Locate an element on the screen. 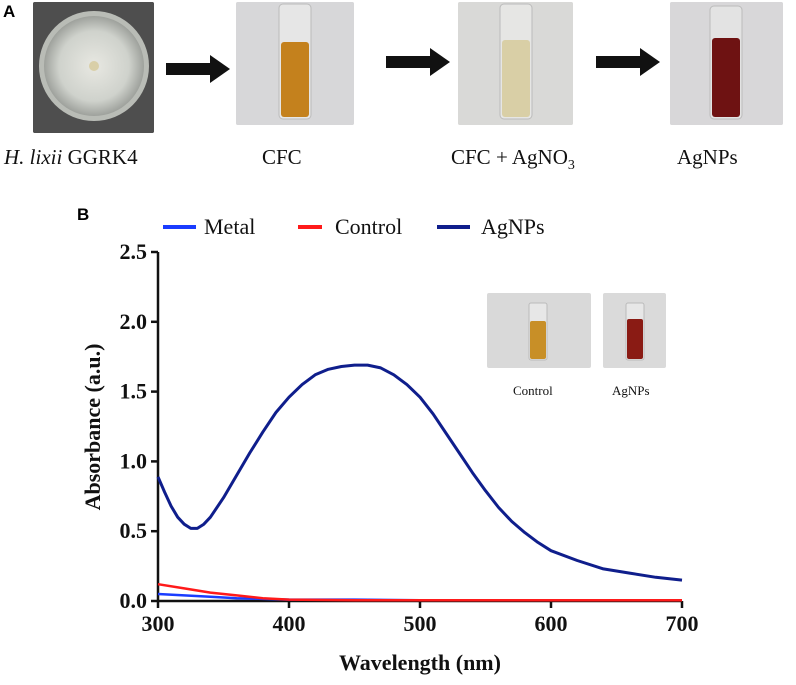 Image resolution: width=796 pixels, height=685 pixels. y-tick-label-1: 0.5 is located at coordinates (134, 530).